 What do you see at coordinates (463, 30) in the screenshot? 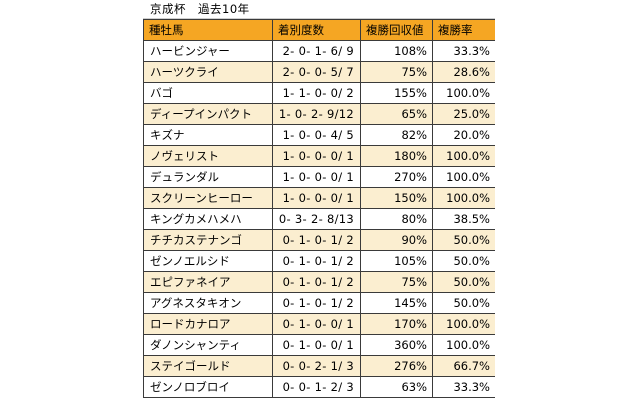
I see `column-header-place-rate: 複勝率` at bounding box center [463, 30].